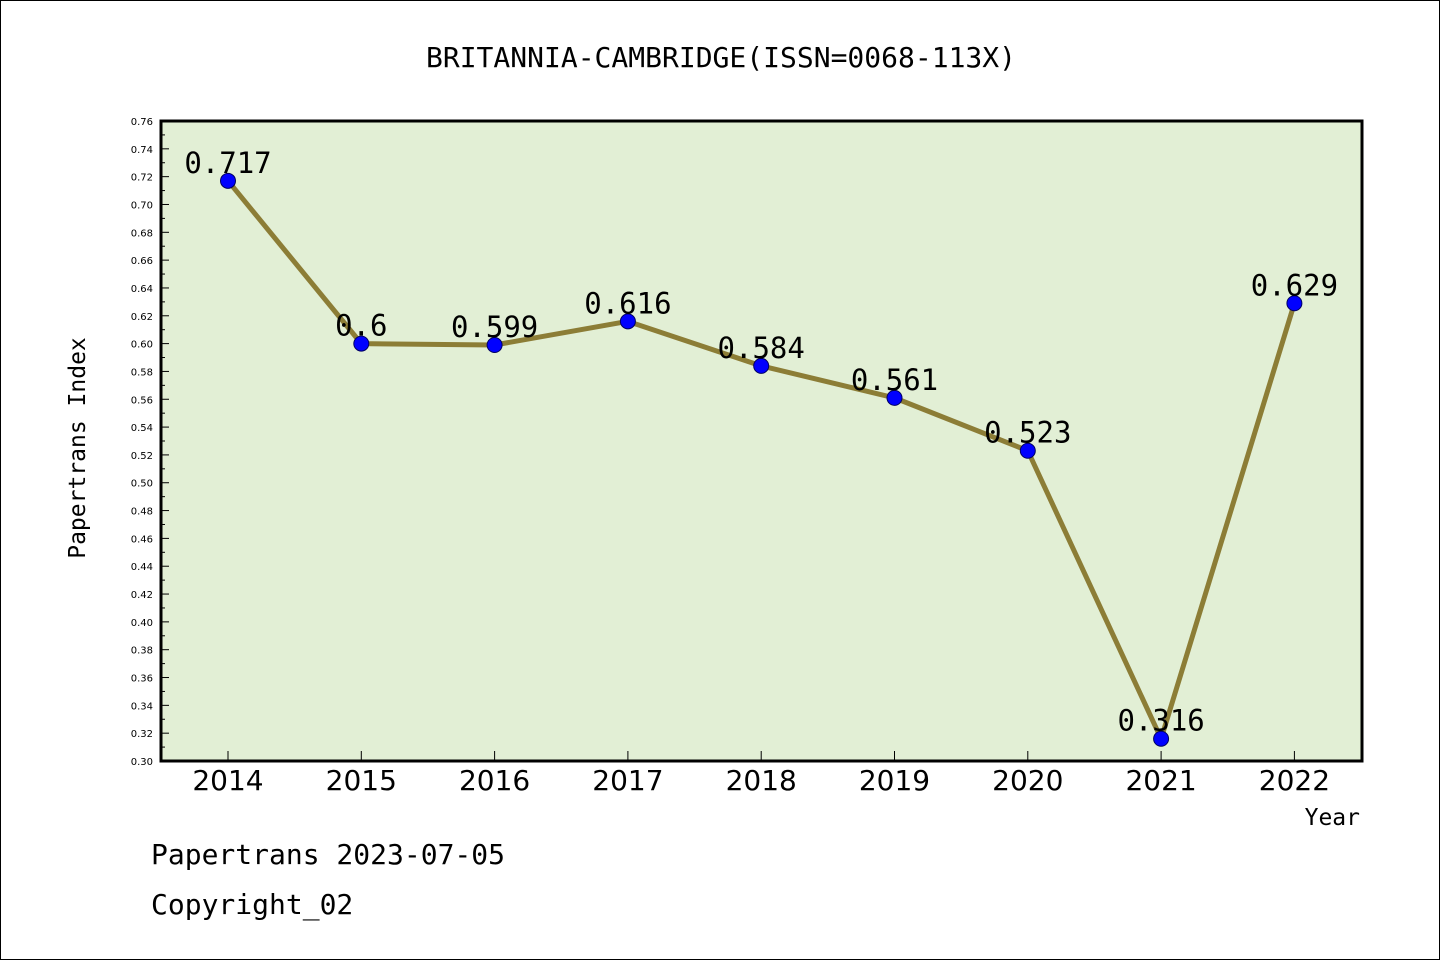 The width and height of the screenshot is (1440, 961). I want to click on data-label: 0.6, so click(361, 326).